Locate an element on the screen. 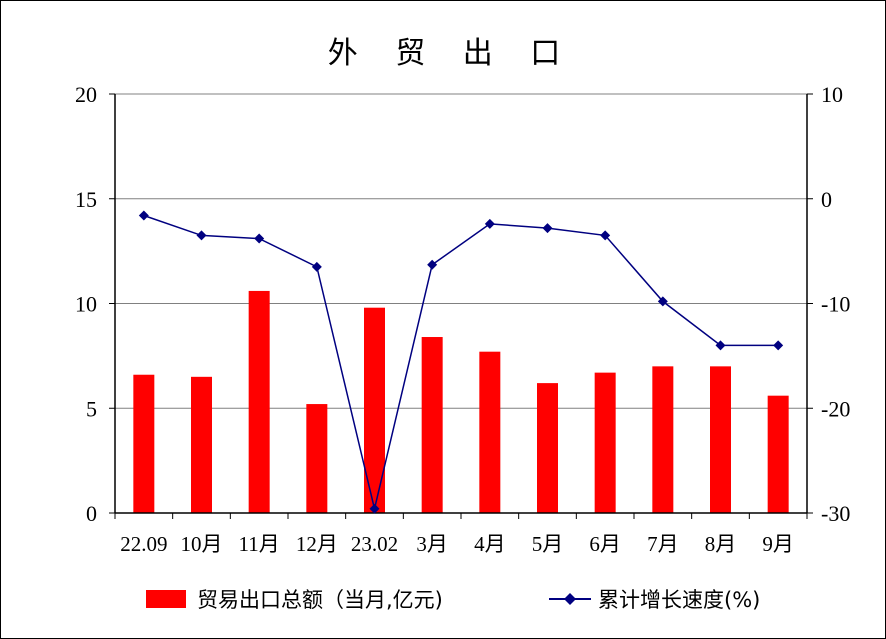 Image resolution: width=886 pixels, height=639 pixels. legend-swatch-bar is located at coordinates (166, 599).